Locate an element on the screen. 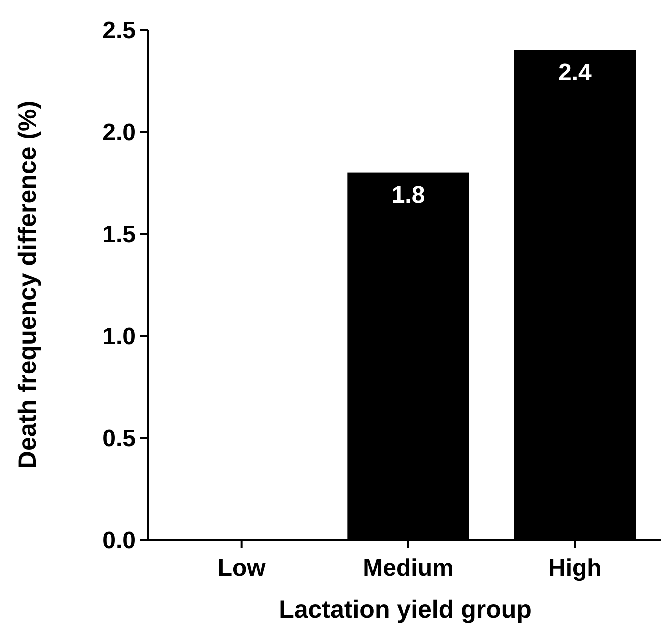 The width and height of the screenshot is (671, 634). y-tick-label: 2.0 is located at coordinates (119, 132).